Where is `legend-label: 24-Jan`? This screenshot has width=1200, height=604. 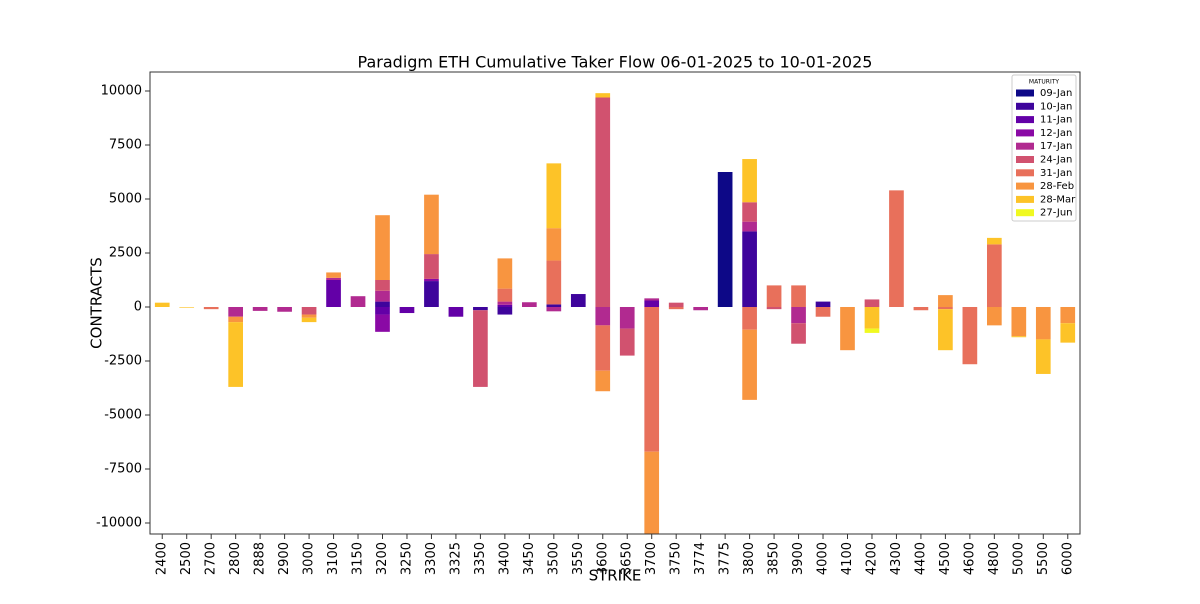
legend-label: 24-Jan is located at coordinates (1056, 160).